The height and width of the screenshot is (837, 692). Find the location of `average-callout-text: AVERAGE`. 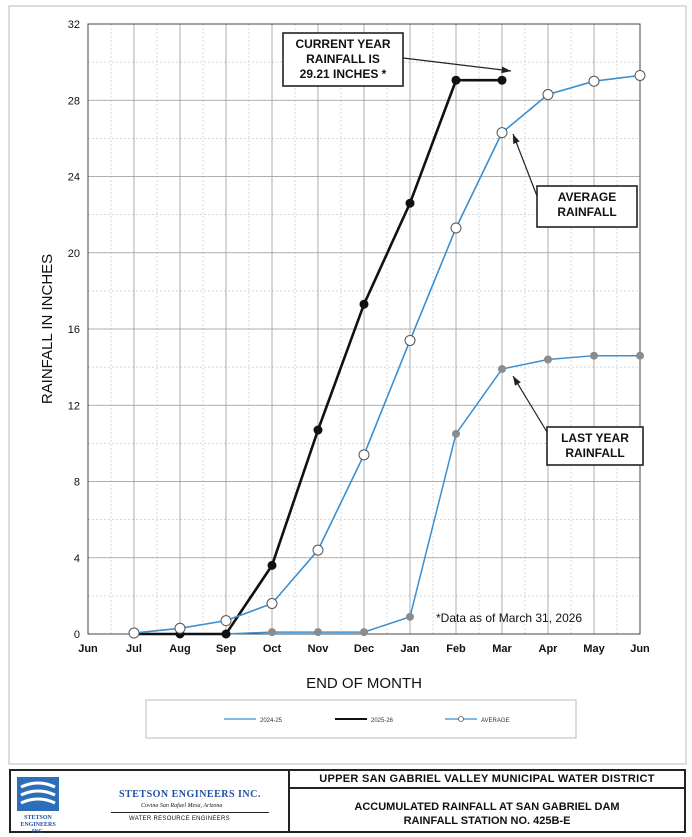

average-callout-text: AVERAGE is located at coordinates (587, 197).